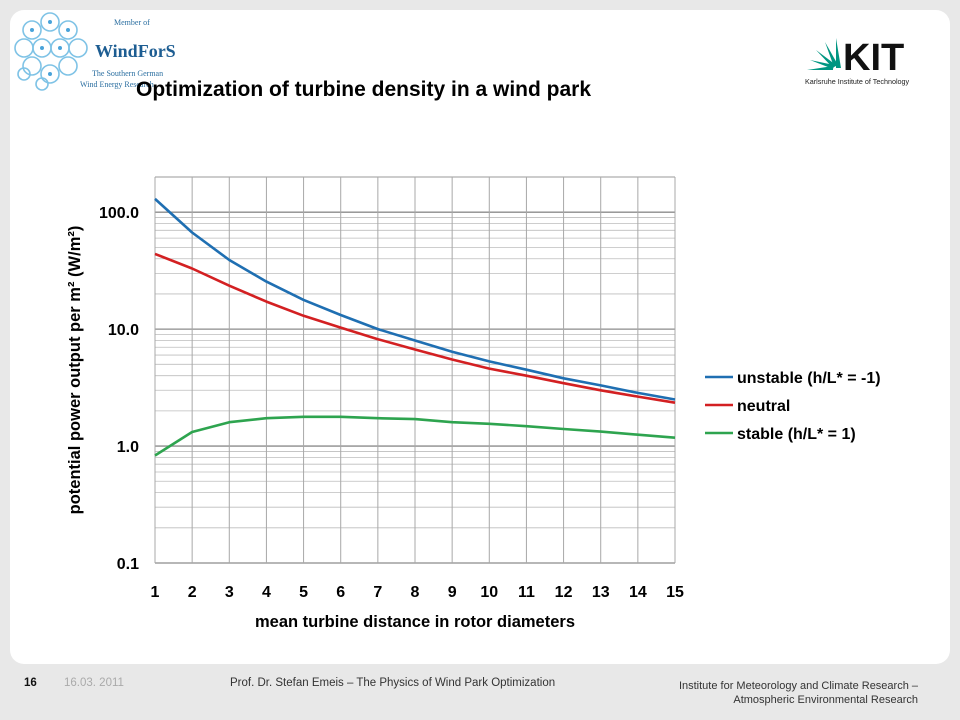  I want to click on x-tick-label: 7, so click(377, 592).